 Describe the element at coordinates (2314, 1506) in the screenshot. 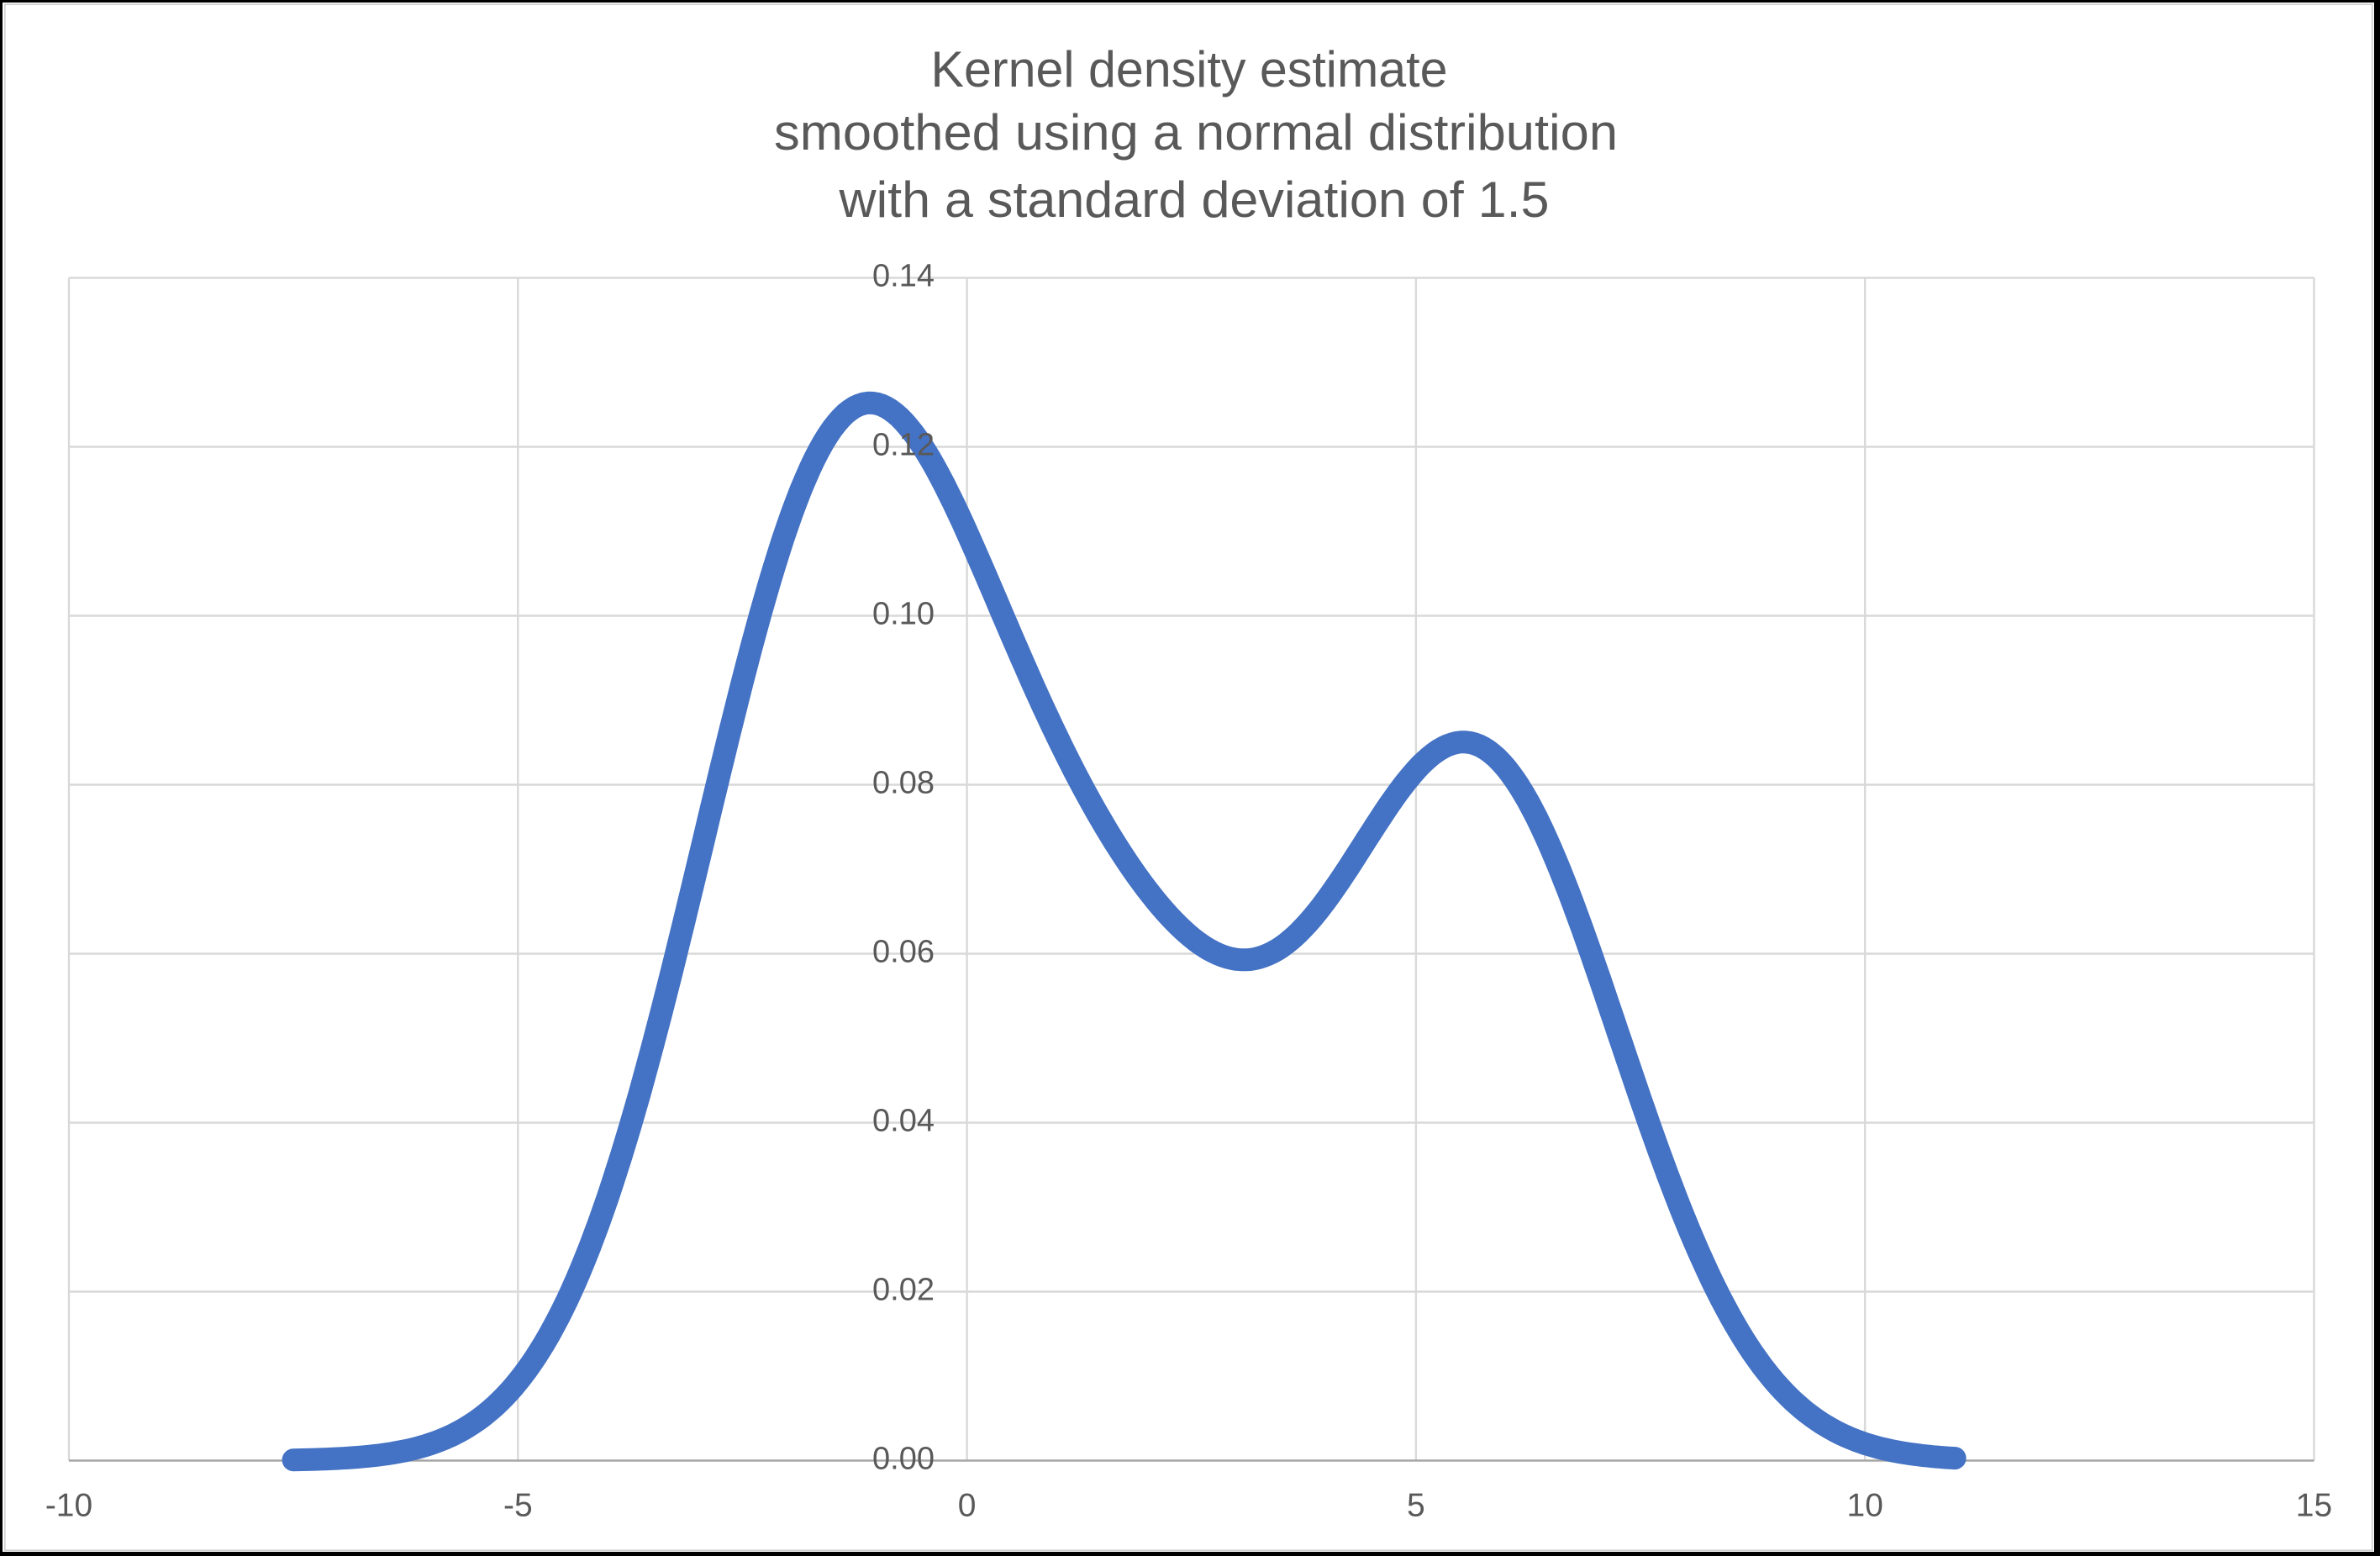

I see `svg-text: 15` at that location.